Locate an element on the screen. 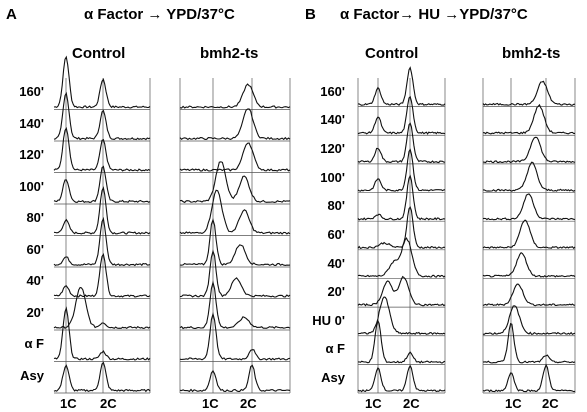 The height and width of the screenshot is (412, 587). row-label-b-10: Asy is located at coordinates (333, 378).